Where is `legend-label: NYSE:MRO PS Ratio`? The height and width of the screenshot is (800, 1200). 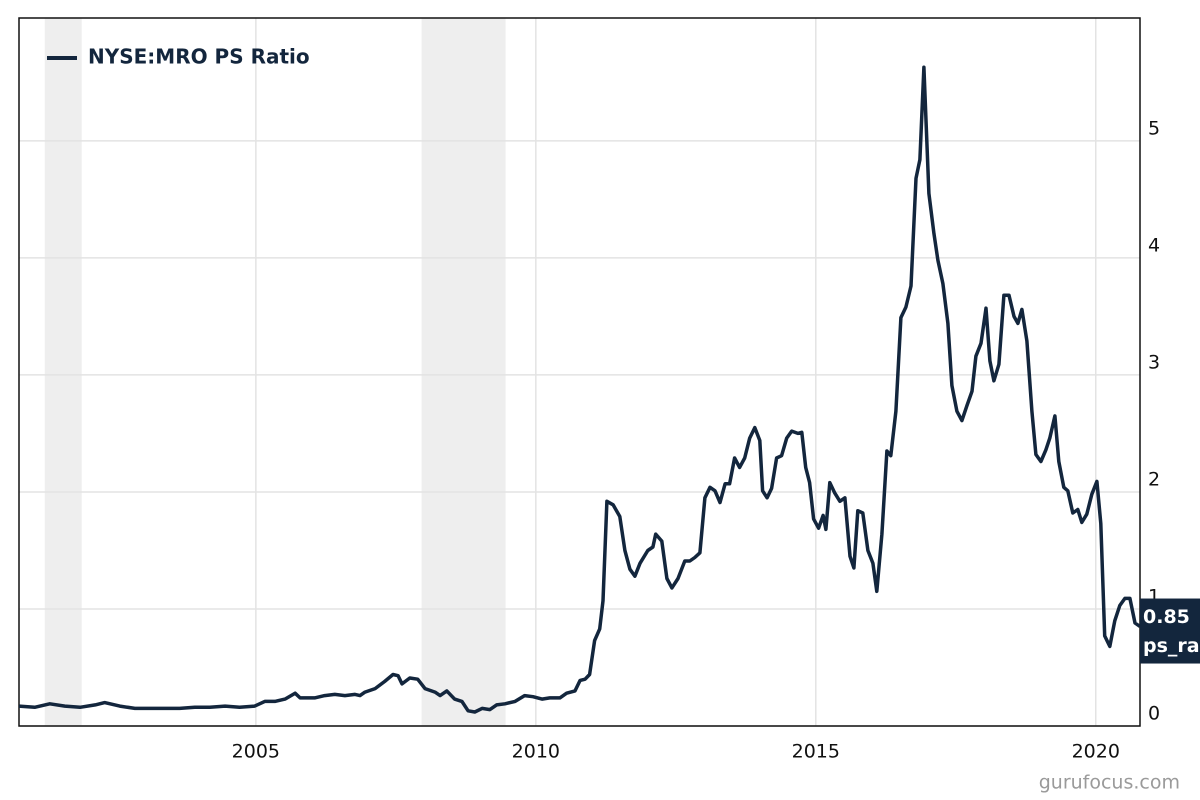 legend-label: NYSE:MRO PS Ratio is located at coordinates (199, 57).